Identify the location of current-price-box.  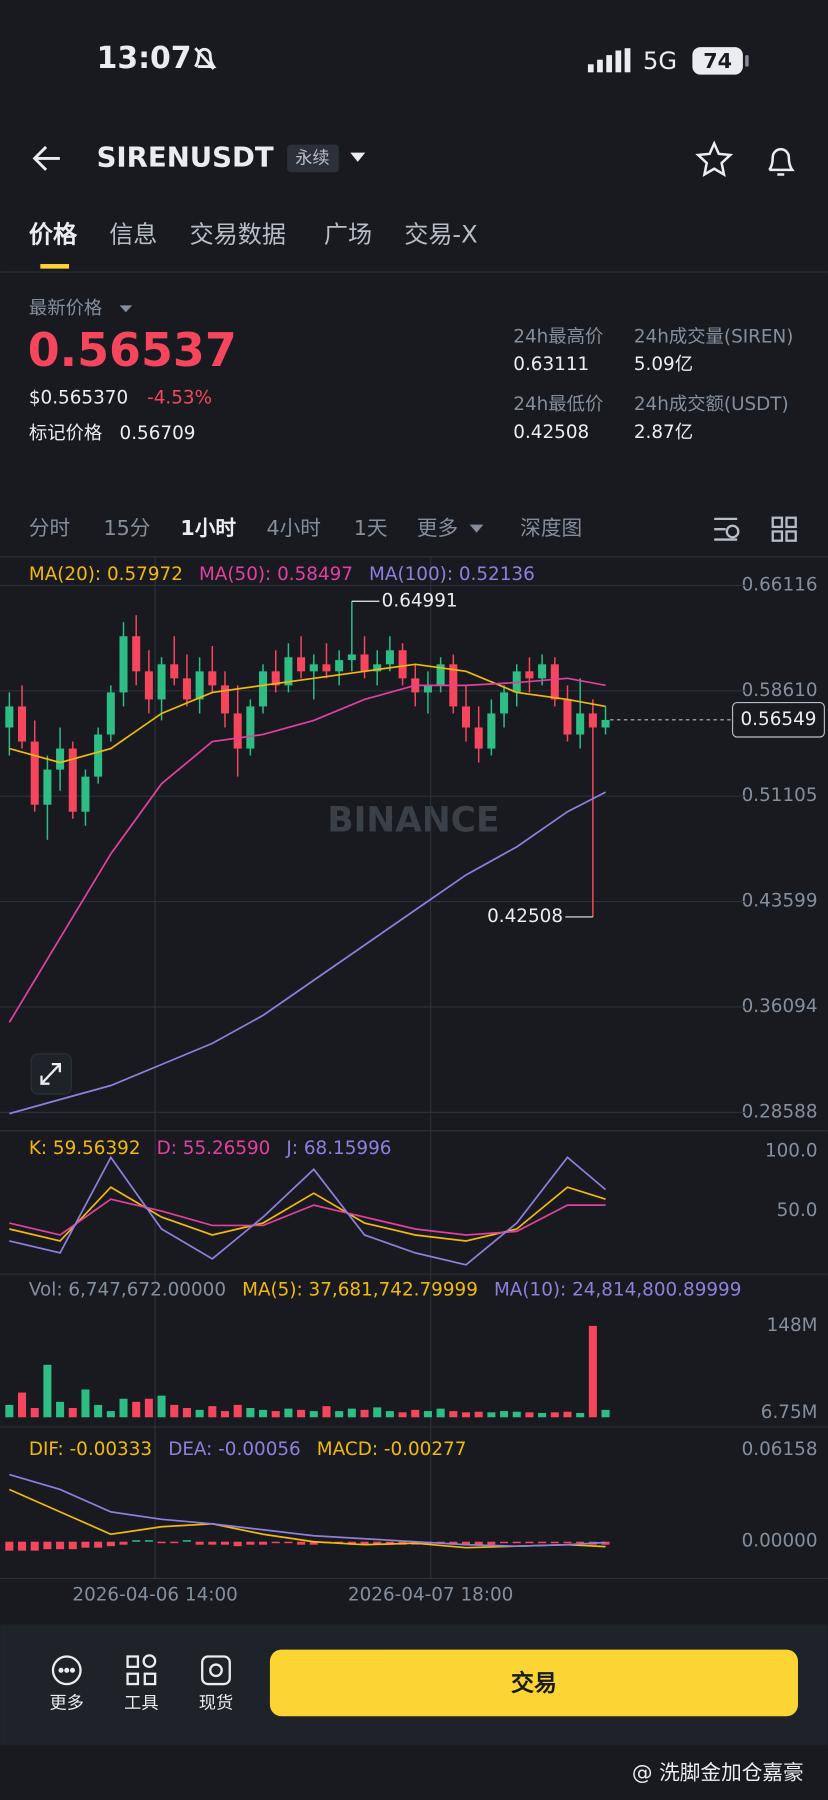
(778, 719).